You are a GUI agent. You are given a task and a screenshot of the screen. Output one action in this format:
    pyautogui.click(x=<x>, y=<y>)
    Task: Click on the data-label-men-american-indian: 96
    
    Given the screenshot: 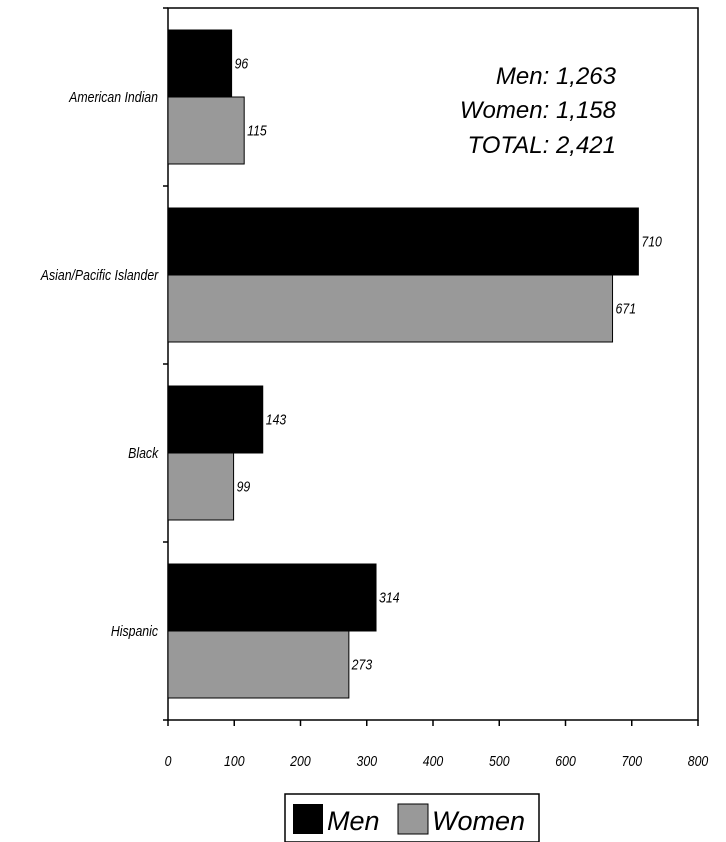 What is the action you would take?
    pyautogui.click(x=242, y=63)
    